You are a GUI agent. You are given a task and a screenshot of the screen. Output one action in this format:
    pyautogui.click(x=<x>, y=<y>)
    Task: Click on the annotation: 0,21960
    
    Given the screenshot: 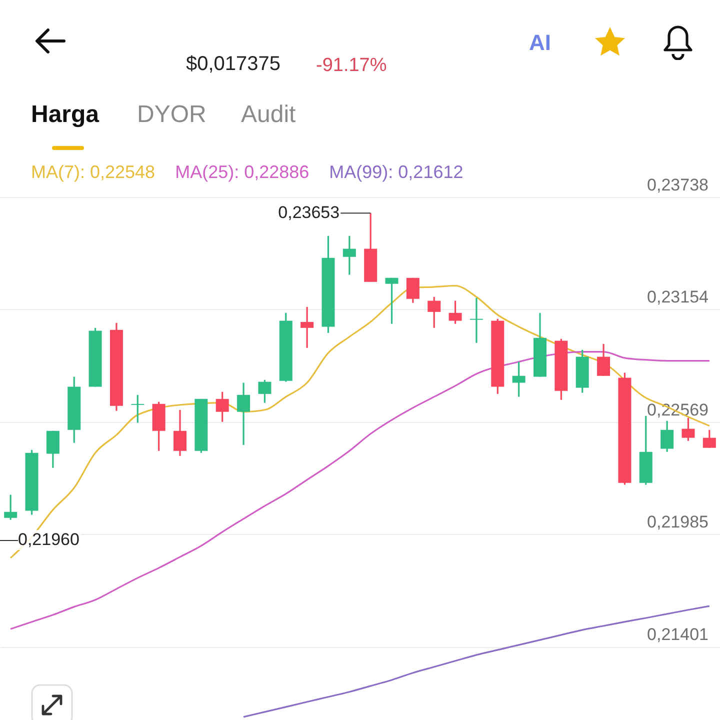 What is the action you would take?
    pyautogui.click(x=49, y=540)
    